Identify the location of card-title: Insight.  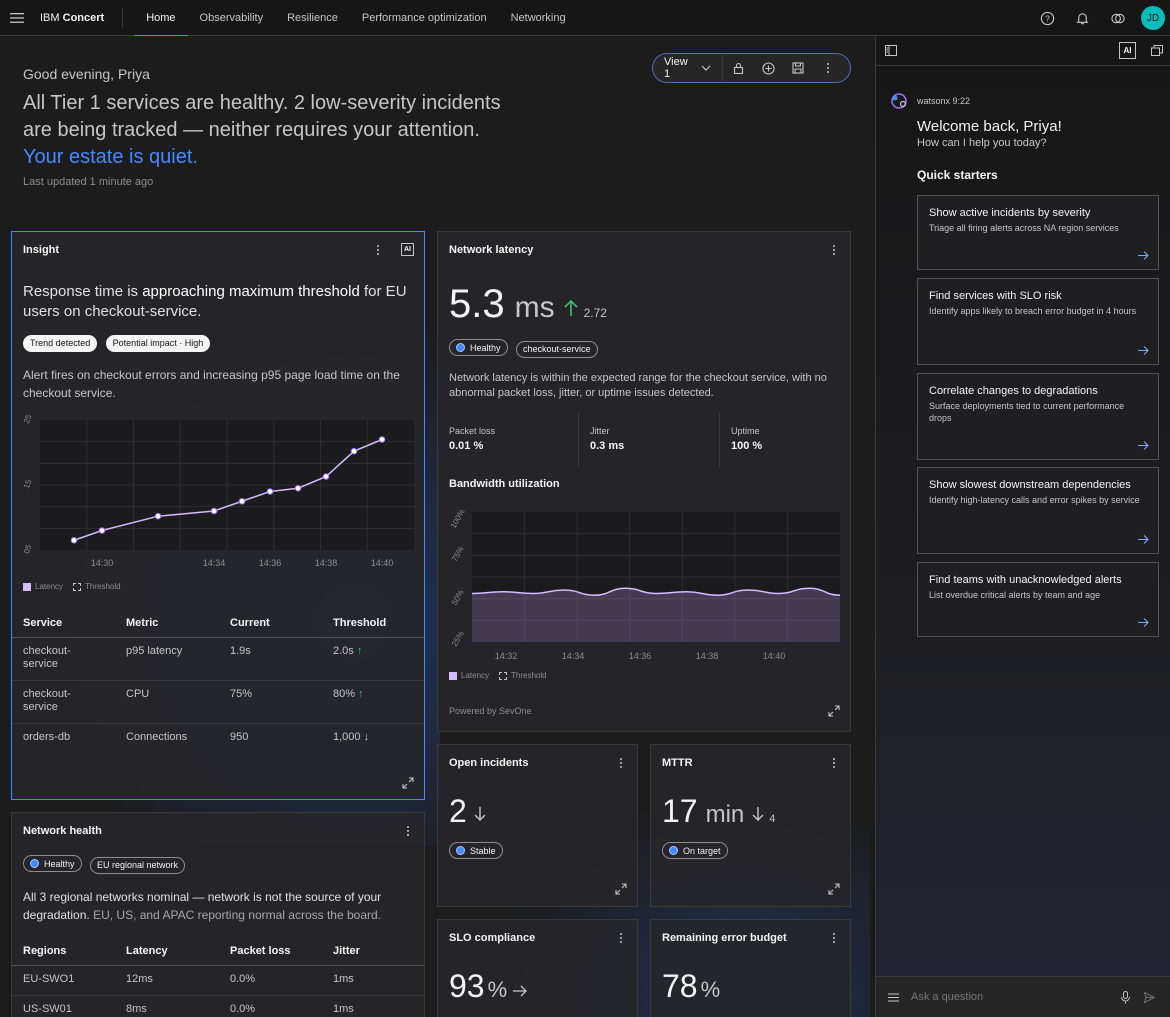
(41, 250).